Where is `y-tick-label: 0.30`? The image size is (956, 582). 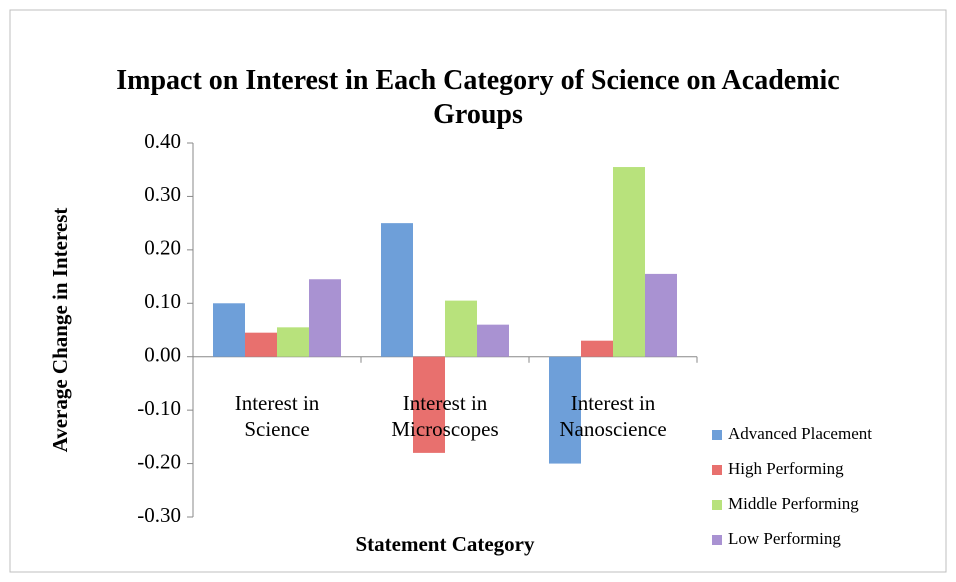
y-tick-label: 0.30 is located at coordinates (162, 194).